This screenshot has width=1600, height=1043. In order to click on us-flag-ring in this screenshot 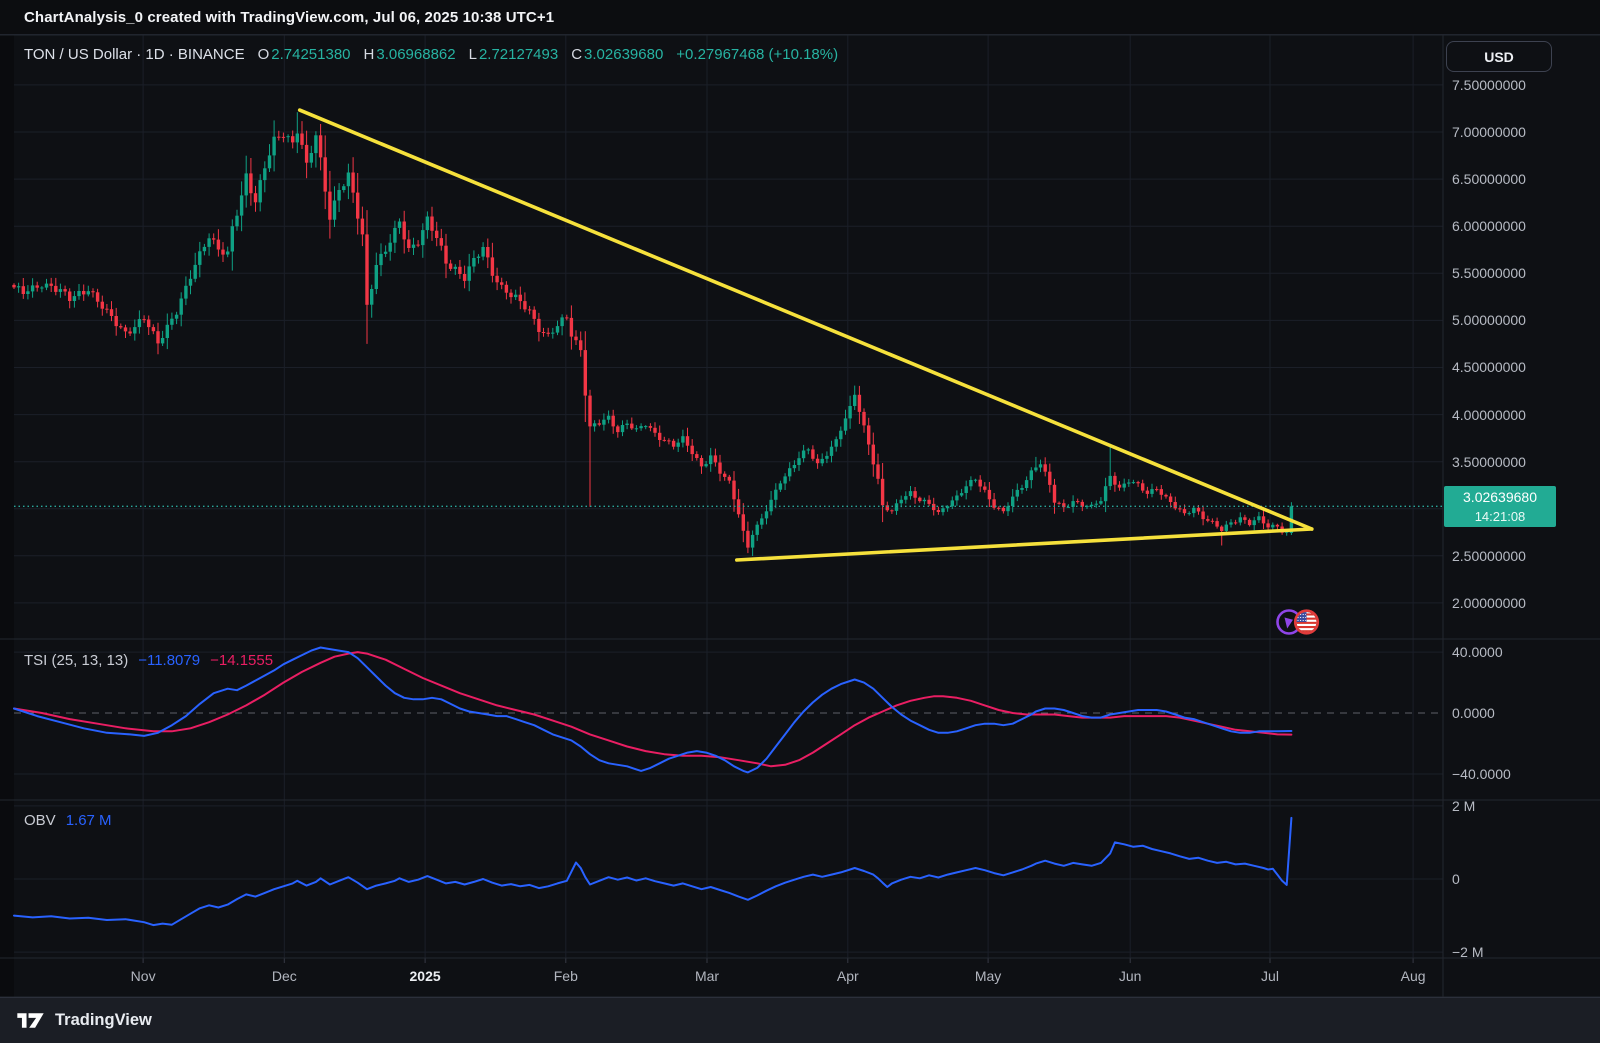, I will do `click(1306, 622)`.